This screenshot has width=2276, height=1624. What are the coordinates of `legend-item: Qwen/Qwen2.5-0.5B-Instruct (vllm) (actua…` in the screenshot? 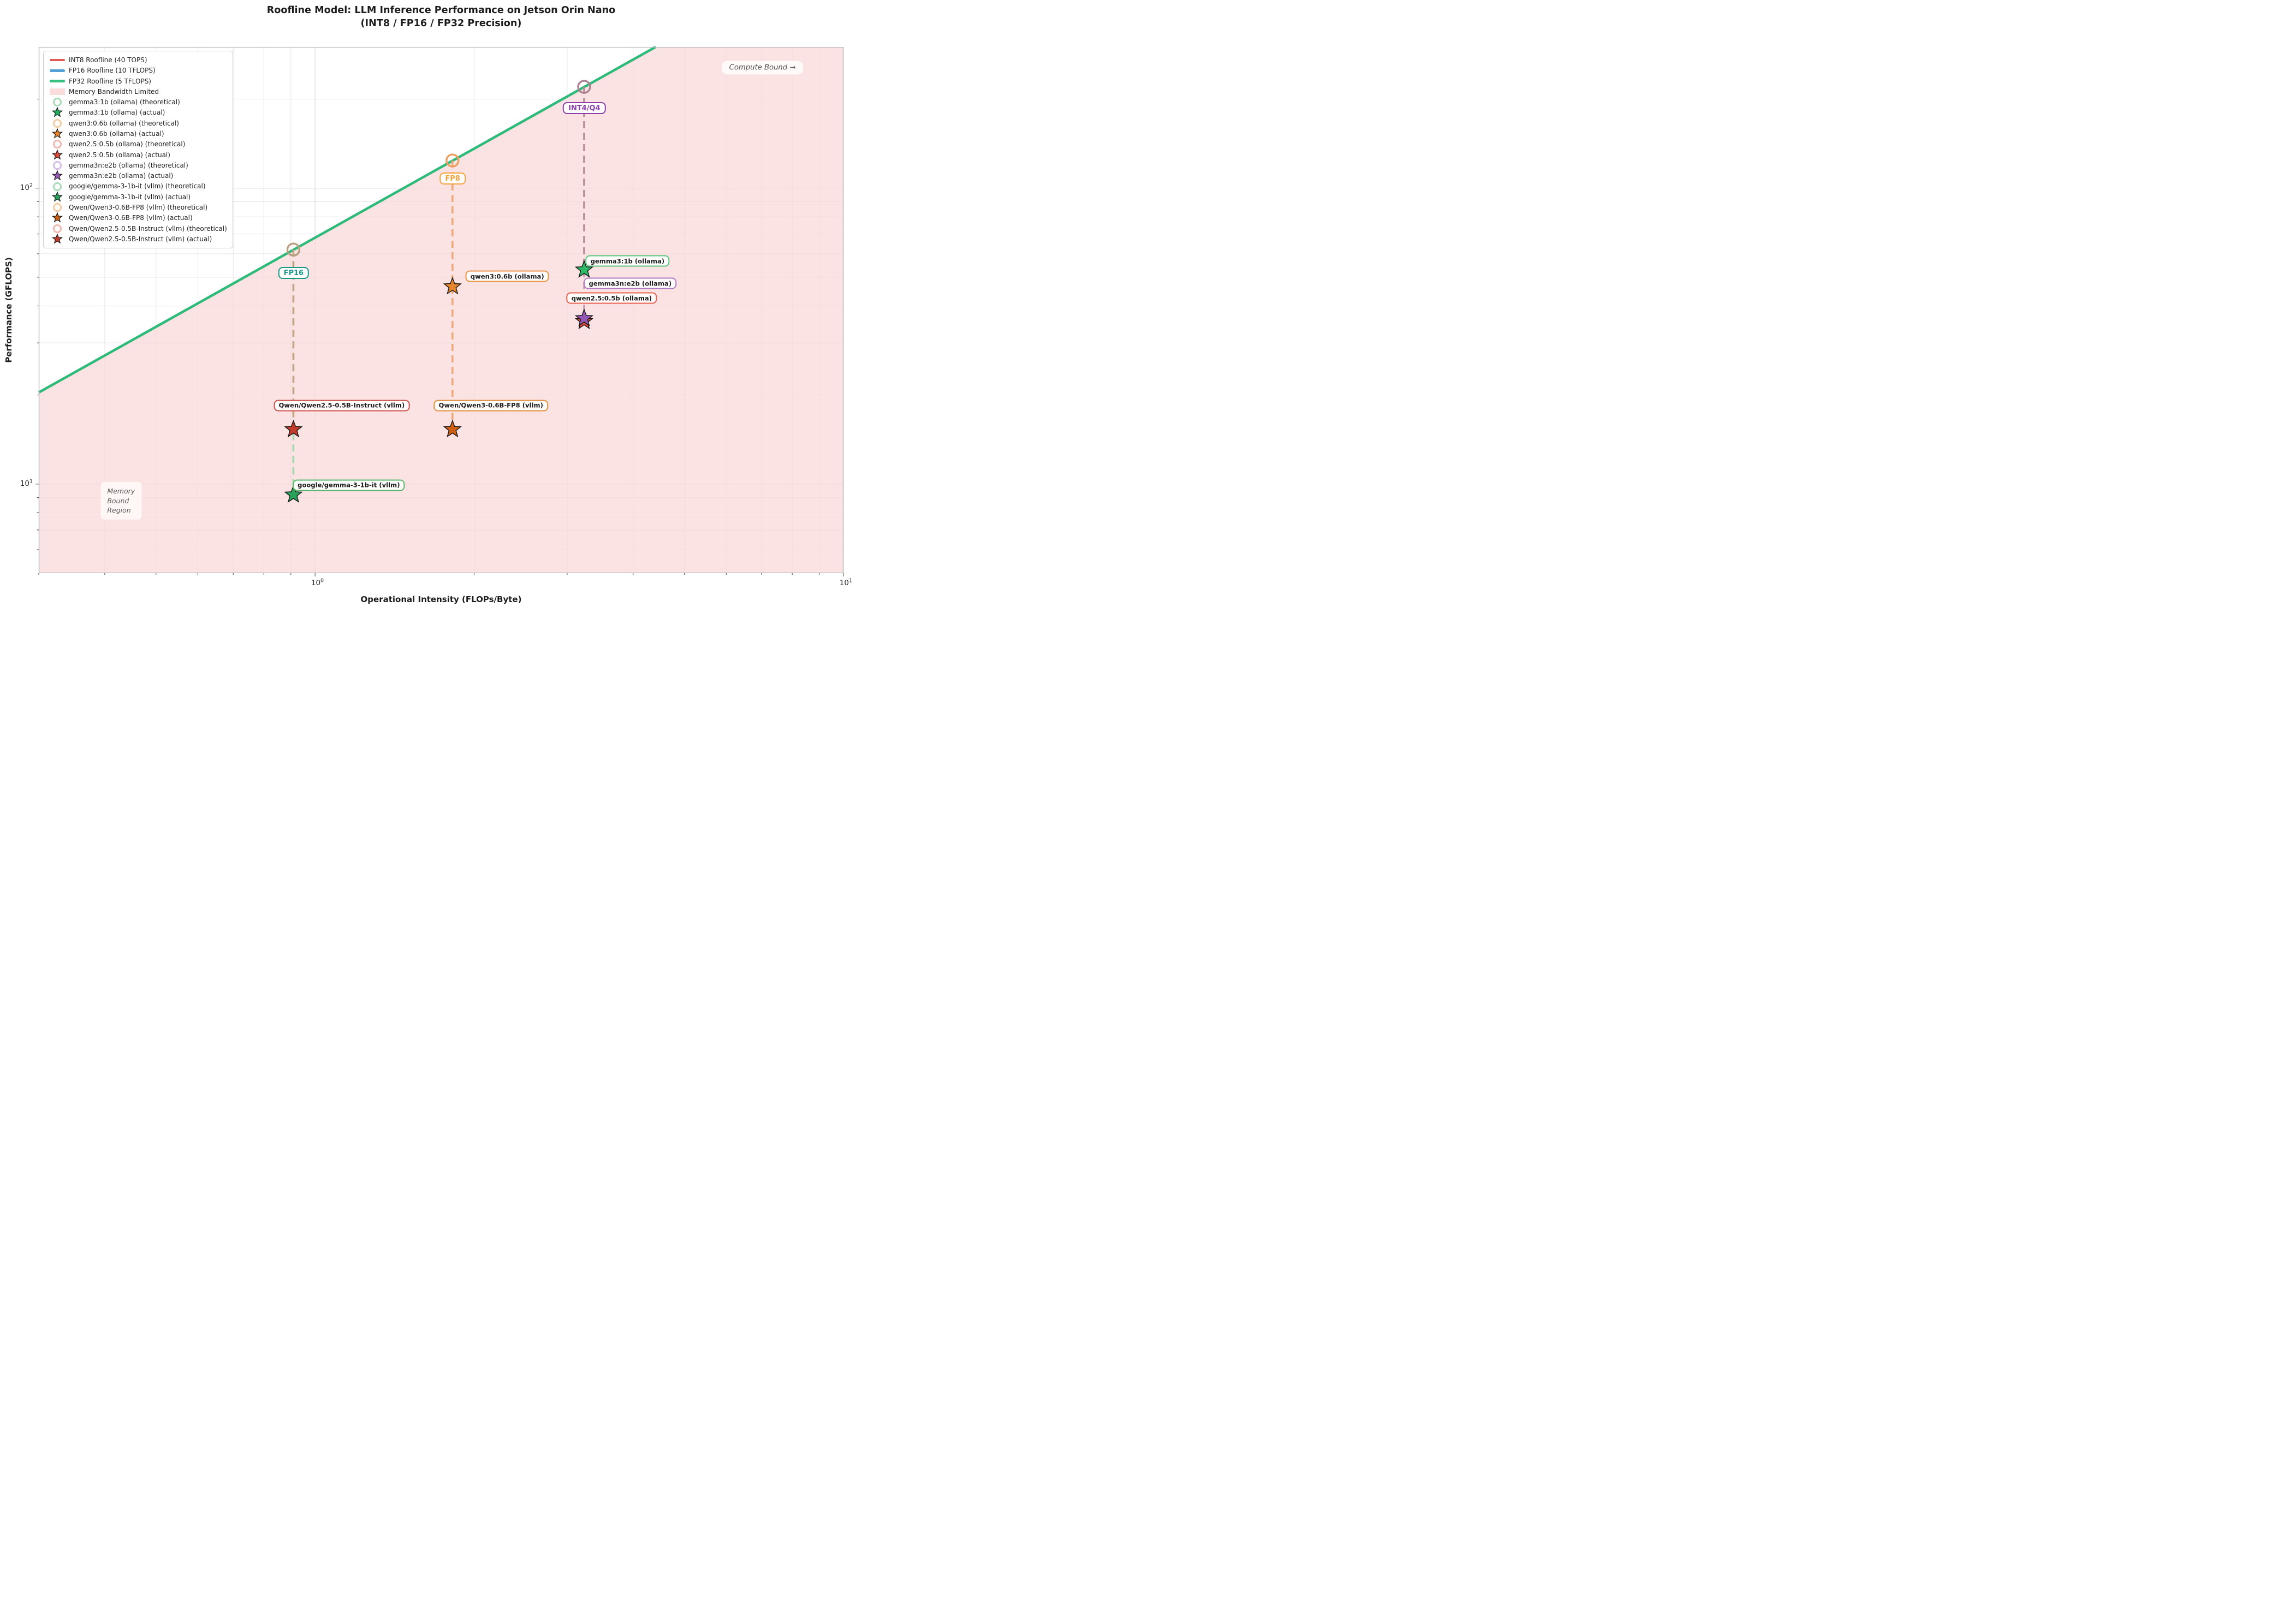 It's located at (137, 239).